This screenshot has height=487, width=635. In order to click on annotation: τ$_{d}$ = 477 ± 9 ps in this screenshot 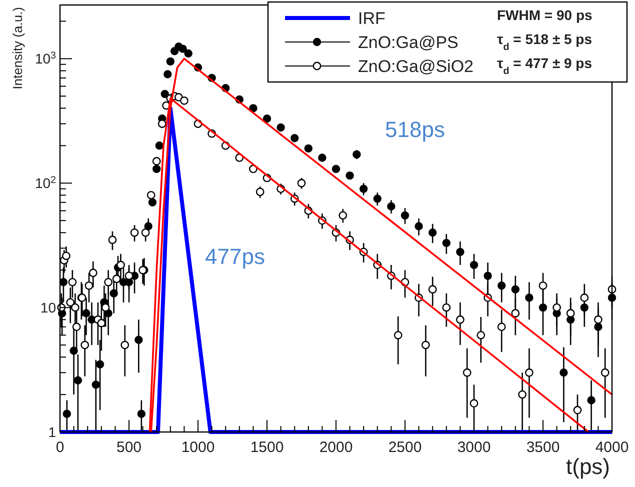, I will do `click(544, 65)`.